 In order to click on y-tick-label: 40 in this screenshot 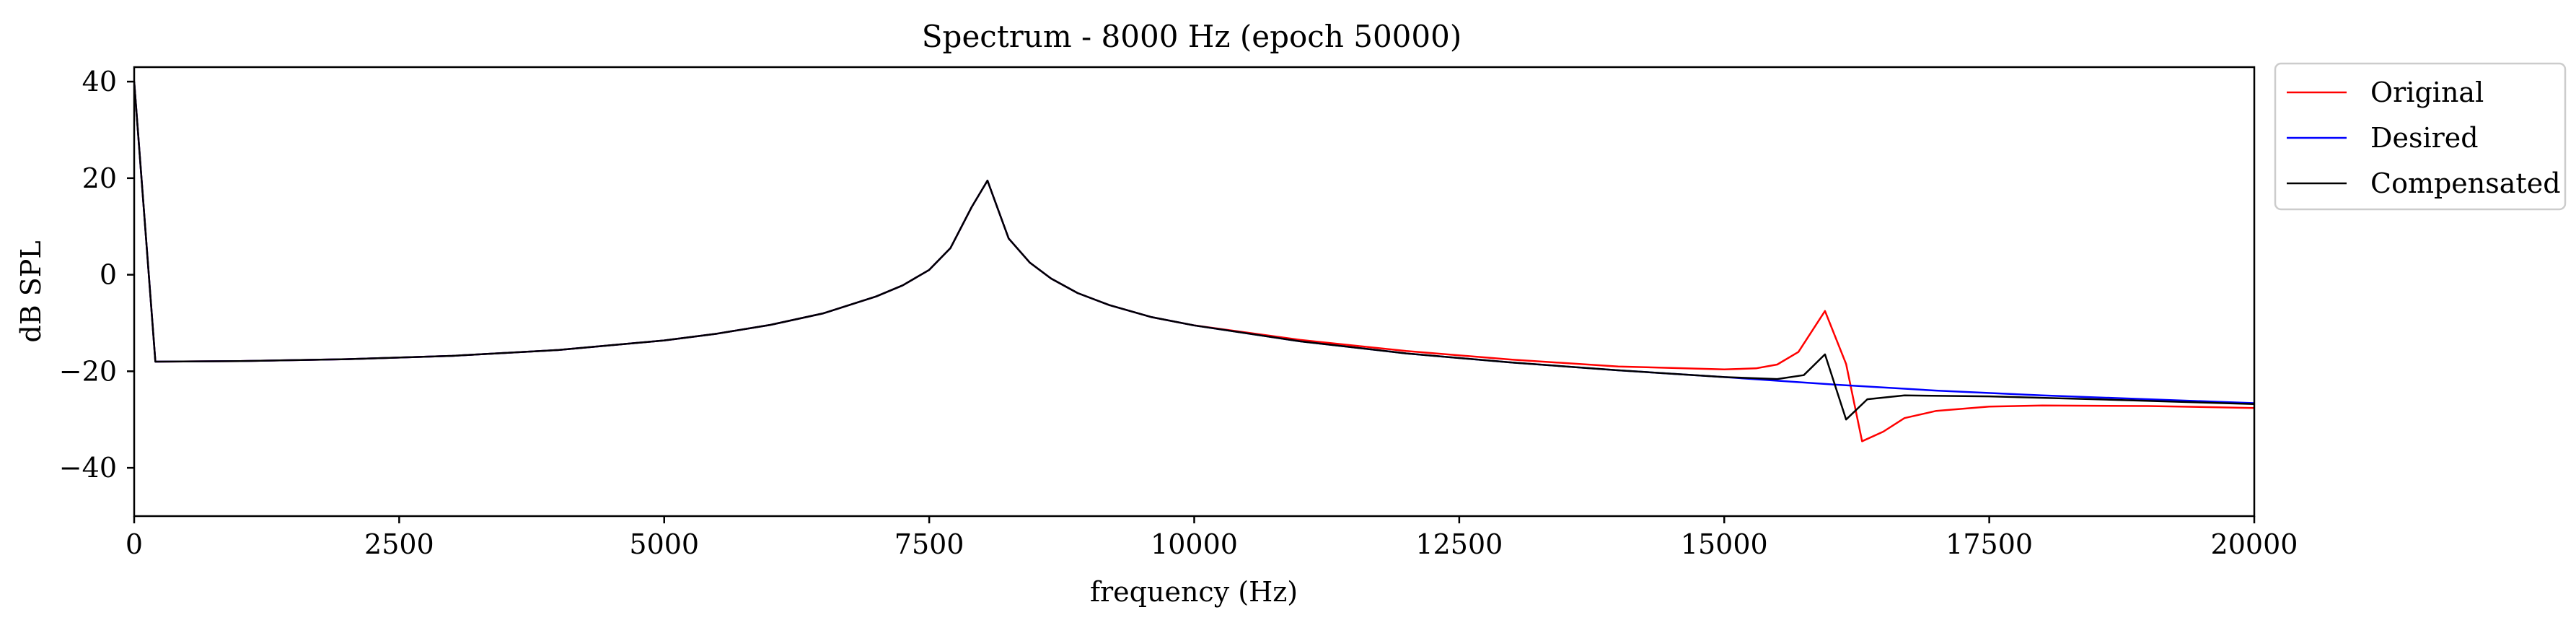, I will do `click(99, 81)`.